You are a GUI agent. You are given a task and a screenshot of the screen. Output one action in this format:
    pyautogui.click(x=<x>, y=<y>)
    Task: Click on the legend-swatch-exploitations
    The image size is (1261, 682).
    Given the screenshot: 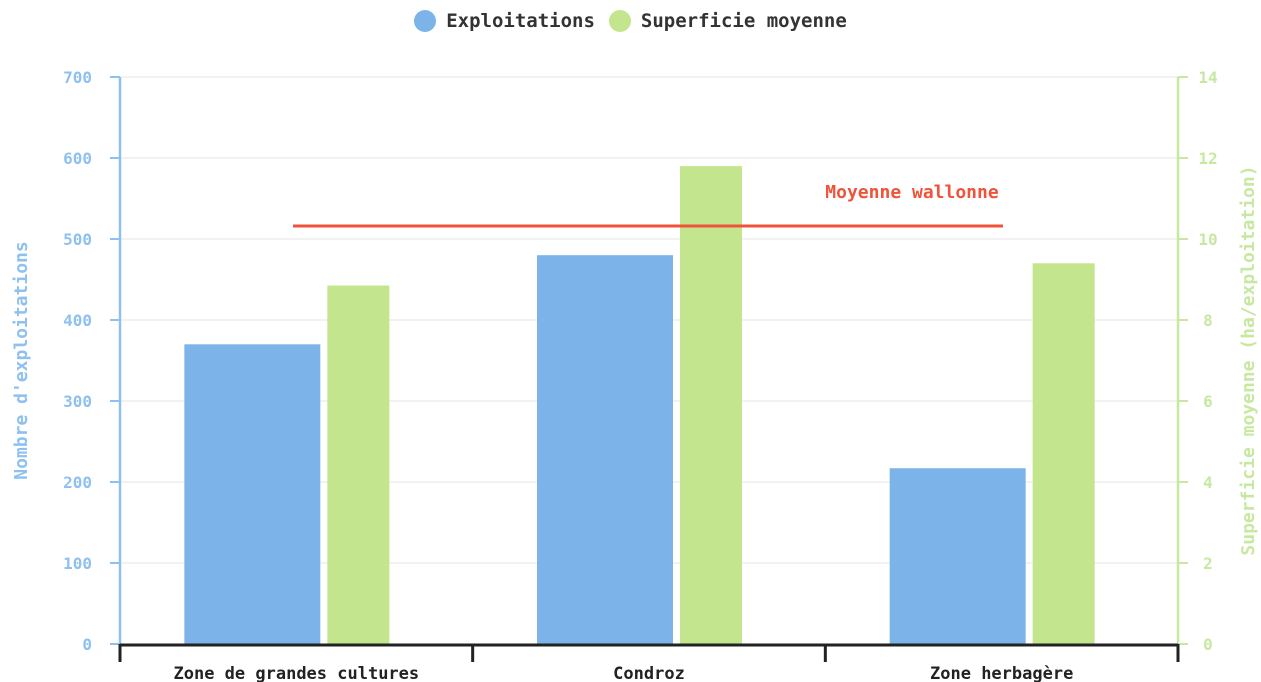 What is the action you would take?
    pyautogui.click(x=425, y=21)
    